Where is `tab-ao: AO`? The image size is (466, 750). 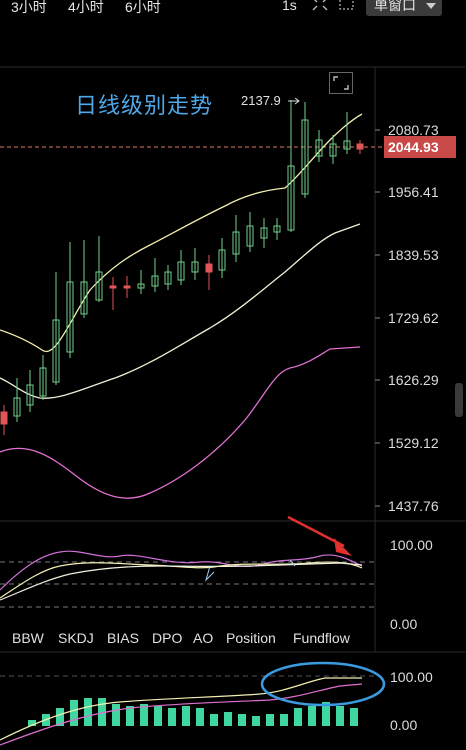 tab-ao: AO is located at coordinates (203, 638).